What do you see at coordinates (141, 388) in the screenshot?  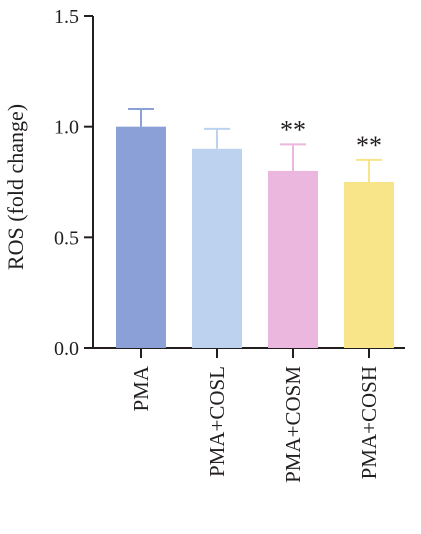 I see `x-tick-label: PMA` at bounding box center [141, 388].